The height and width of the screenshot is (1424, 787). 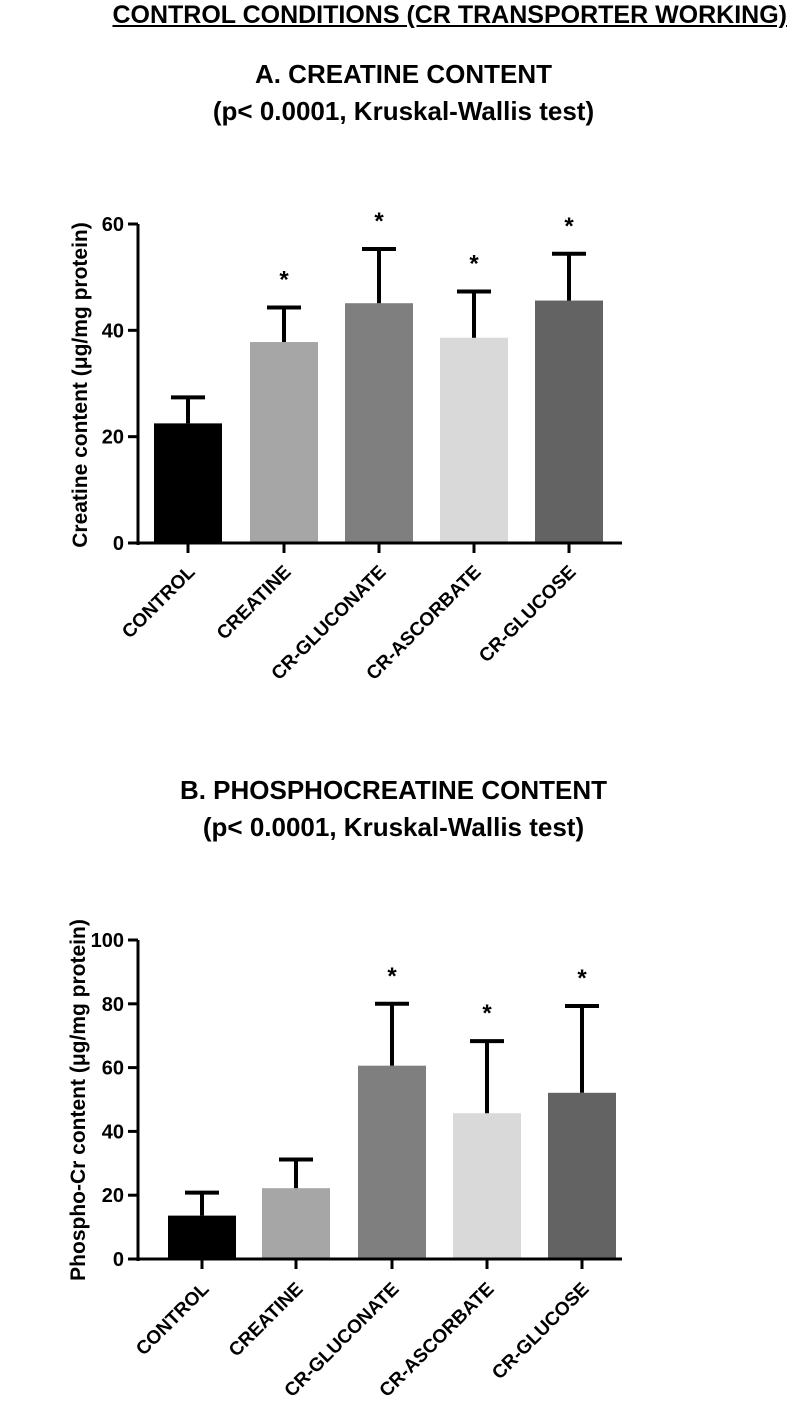 What do you see at coordinates (113, 1005) in the screenshot?
I see `chart-b-ytick-label-4: 80` at bounding box center [113, 1005].